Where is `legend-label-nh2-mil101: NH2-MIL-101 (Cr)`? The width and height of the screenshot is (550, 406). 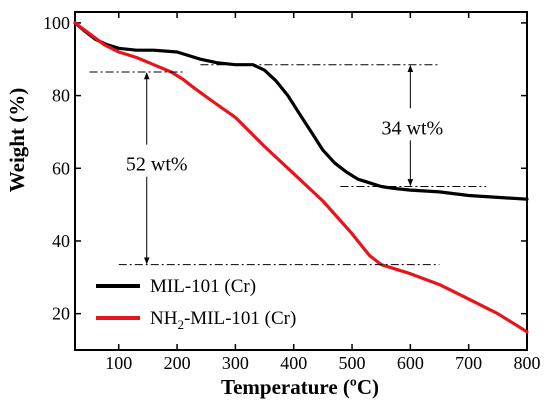 legend-label-nh2-mil101: NH2-MIL-101 (Cr) is located at coordinates (223, 320).